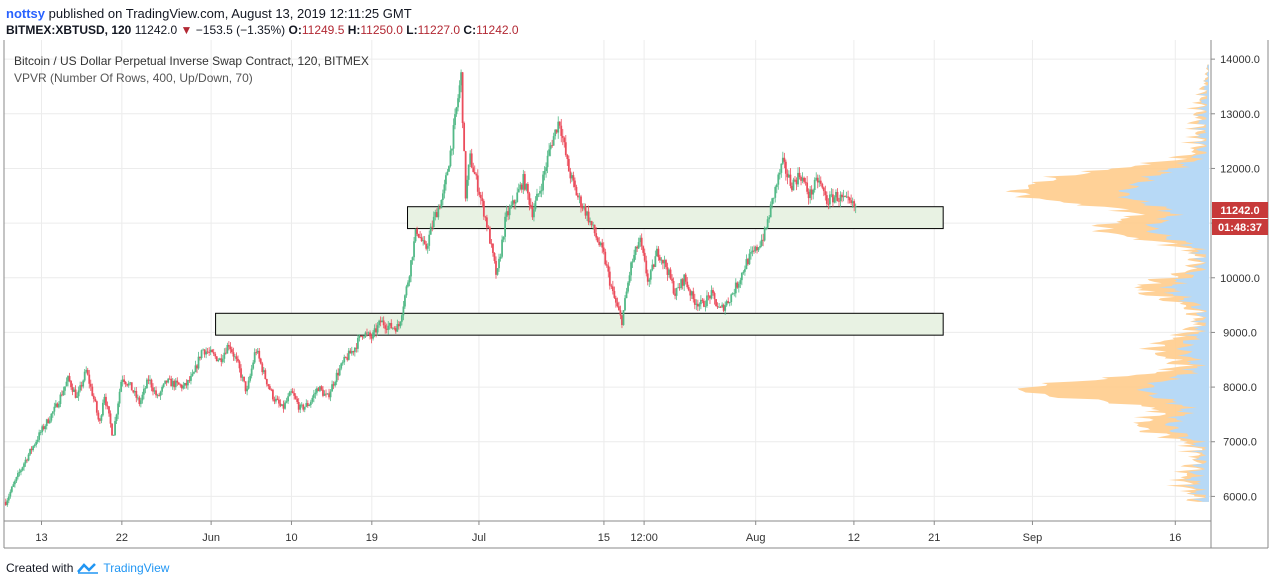 The image size is (1274, 586). Describe the element at coordinates (136, 568) in the screenshot. I see `tradingview-brand: TradingView` at that location.